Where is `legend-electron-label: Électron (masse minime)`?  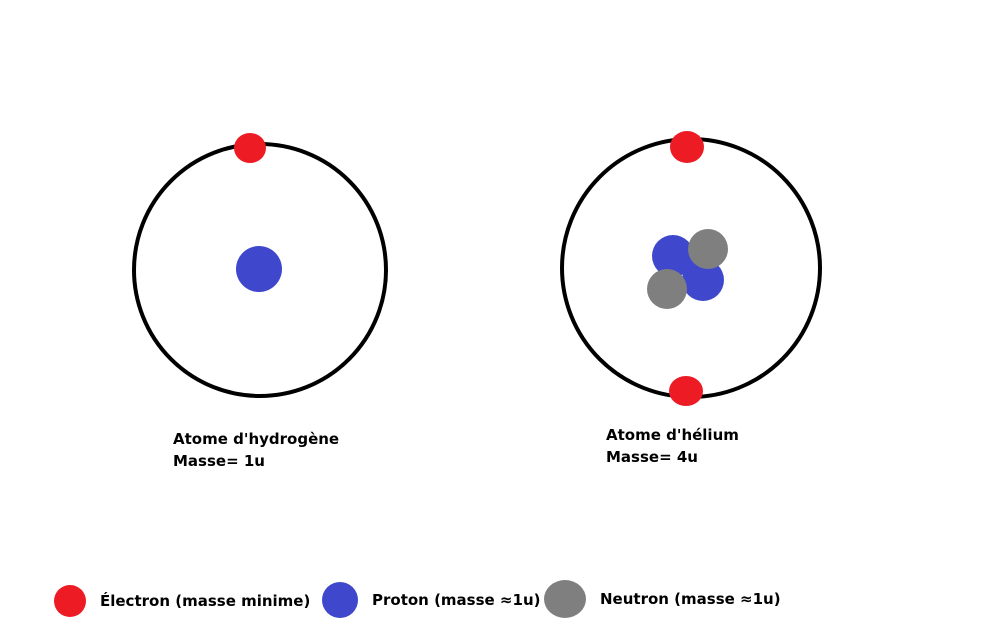
legend-electron-label: Électron (masse minime) is located at coordinates (205, 601).